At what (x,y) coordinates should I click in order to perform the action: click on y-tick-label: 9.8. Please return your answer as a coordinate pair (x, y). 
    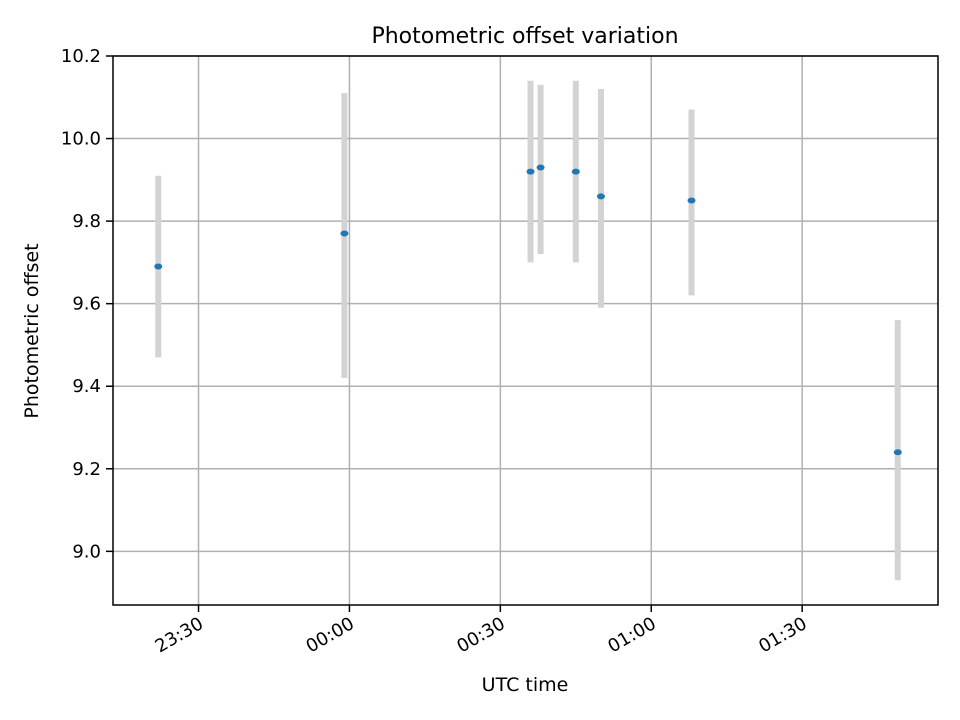
    Looking at the image, I should click on (86, 221).